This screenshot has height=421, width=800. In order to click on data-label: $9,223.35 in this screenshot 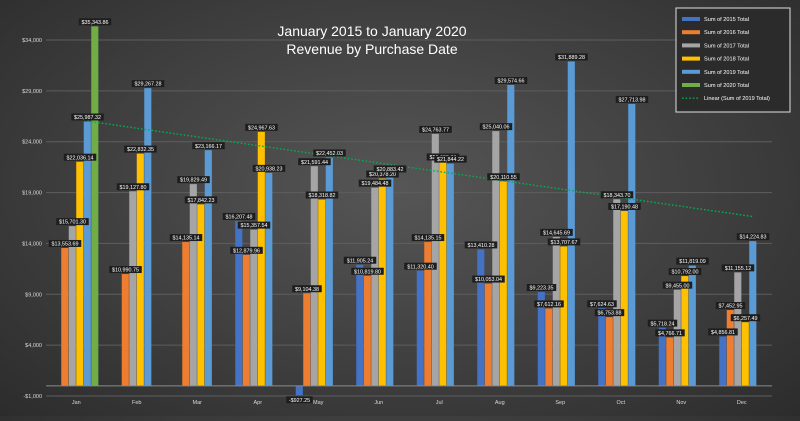, I will do `click(542, 289)`.